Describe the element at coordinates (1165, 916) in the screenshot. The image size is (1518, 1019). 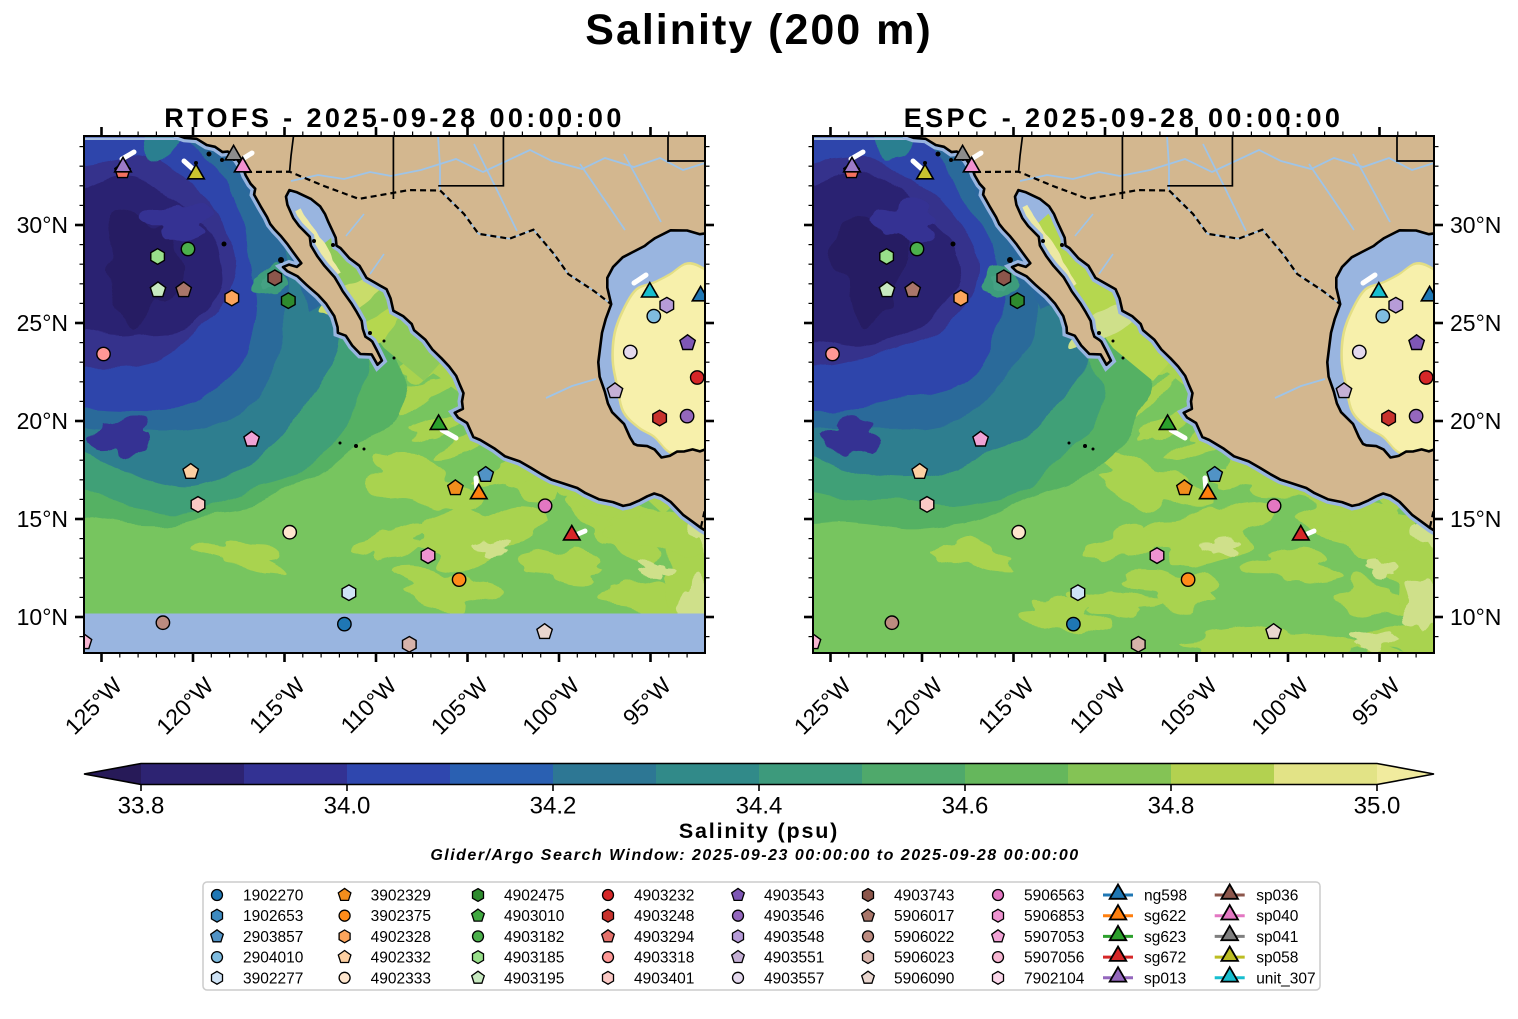
I see `svg-text: sg622` at that location.